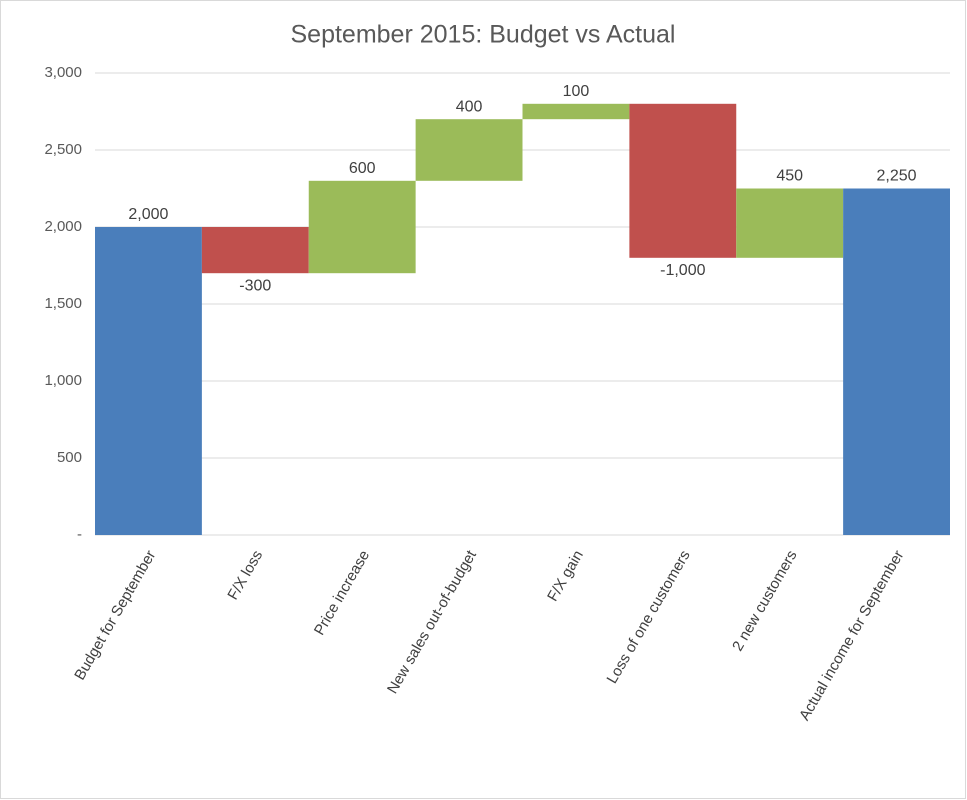 This screenshot has width=967, height=800. Describe the element at coordinates (682, 270) in the screenshot. I see `value-label: -1,000` at that location.